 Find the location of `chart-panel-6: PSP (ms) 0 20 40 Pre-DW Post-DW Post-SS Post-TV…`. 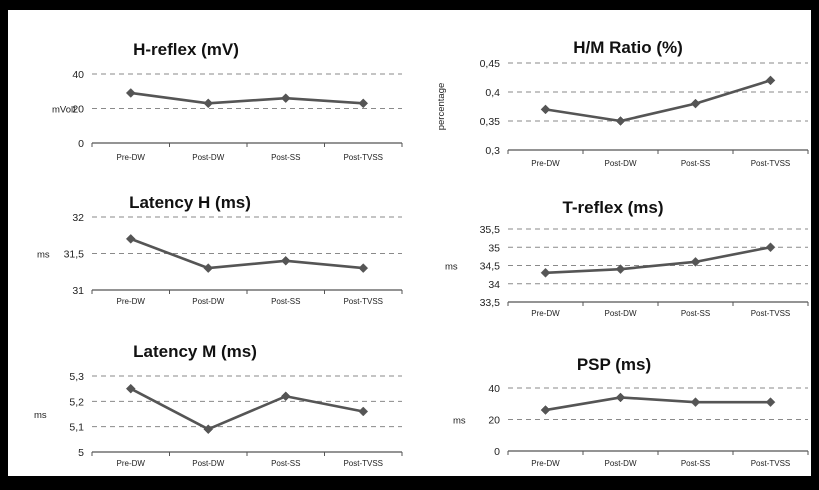

chart-panel-6: PSP (ms) 0 20 40 Pre-DW Post-DW Post-SS Post-TV… is located at coordinates (631, 411).